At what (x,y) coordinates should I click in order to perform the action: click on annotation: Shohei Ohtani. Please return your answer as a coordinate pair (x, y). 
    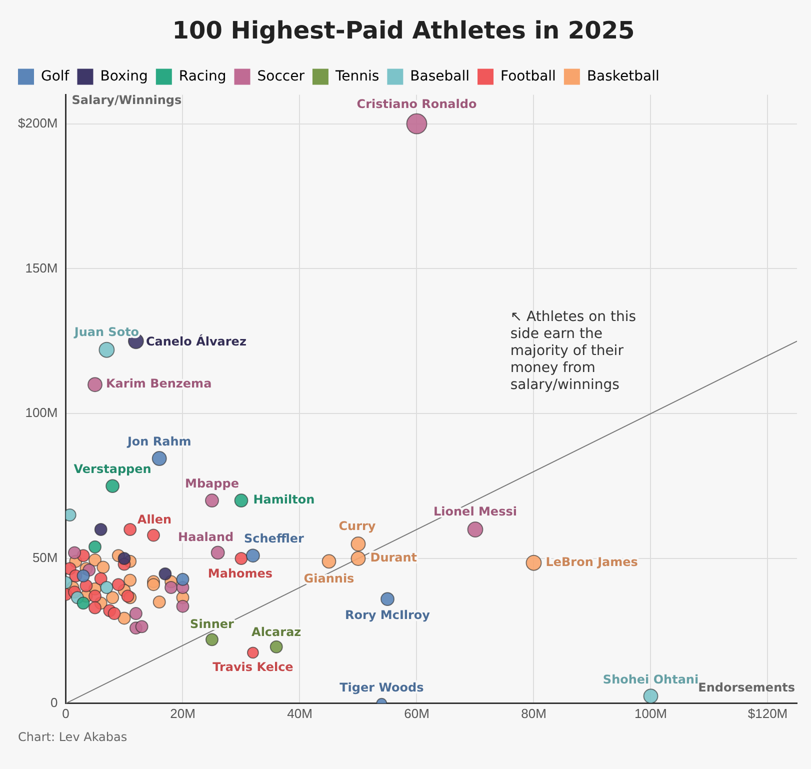
    Looking at the image, I should click on (650, 679).